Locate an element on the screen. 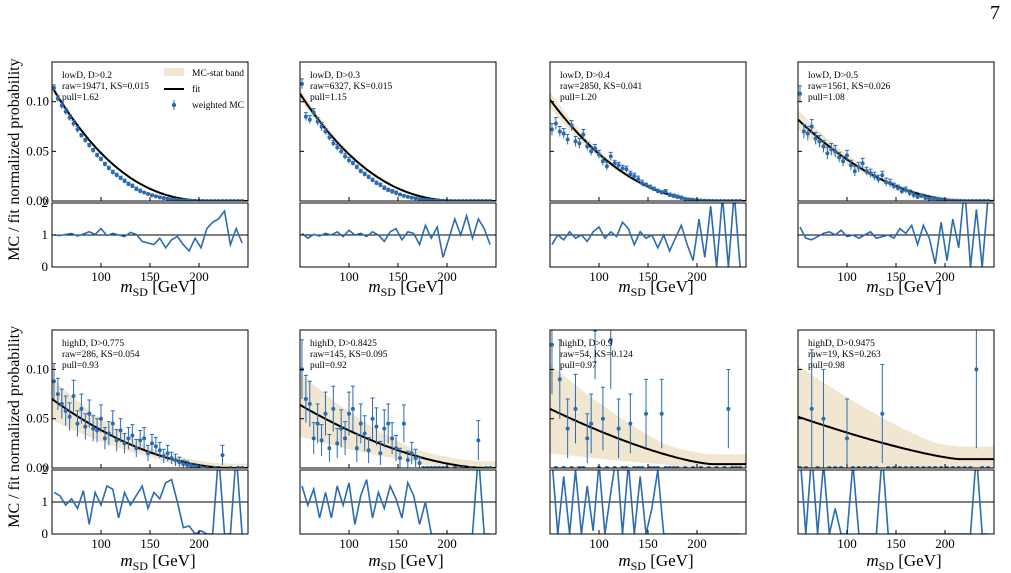  x-tick-label: 100 is located at coordinates (101, 543).